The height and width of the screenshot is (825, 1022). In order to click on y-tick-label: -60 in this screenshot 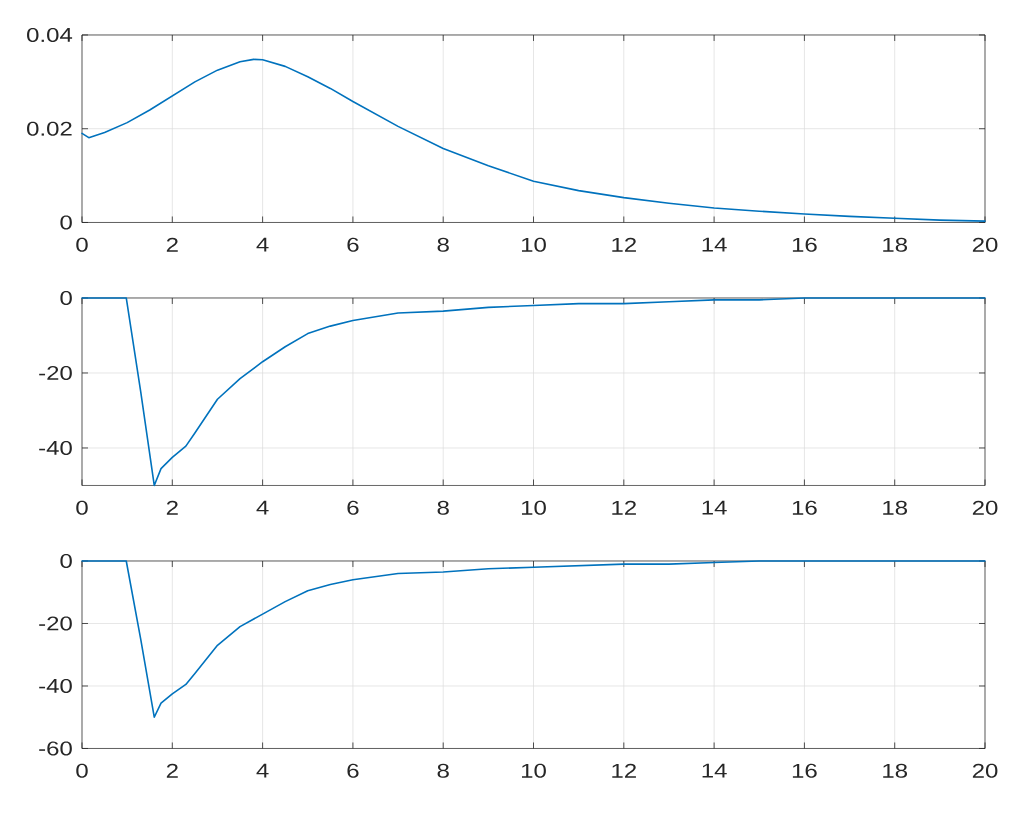, I will do `click(55, 748)`.